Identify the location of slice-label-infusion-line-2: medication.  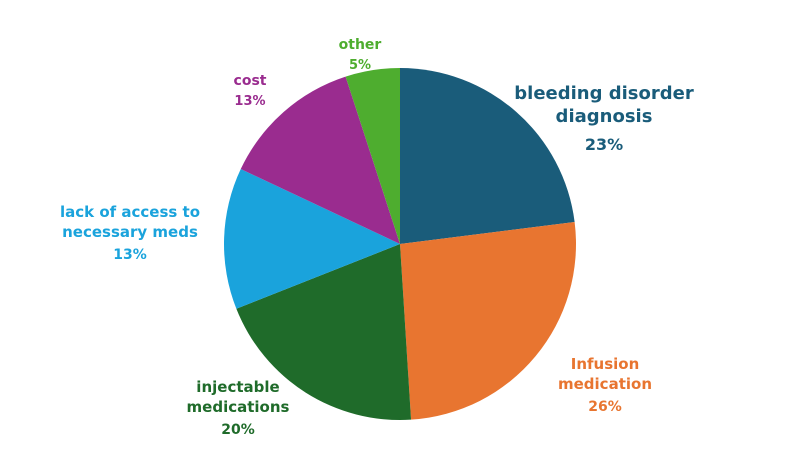
(605, 383).